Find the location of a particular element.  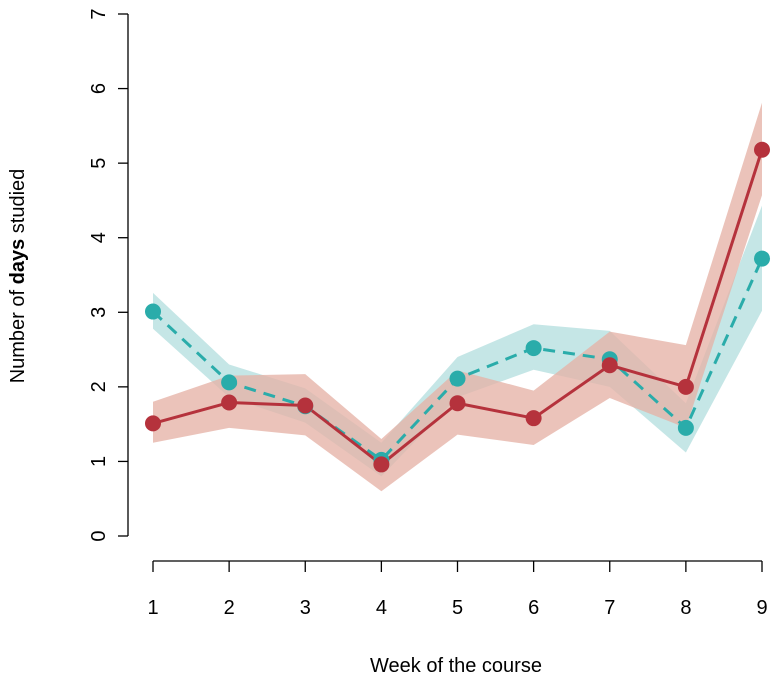

x-tick-label: 5 is located at coordinates (457, 608).